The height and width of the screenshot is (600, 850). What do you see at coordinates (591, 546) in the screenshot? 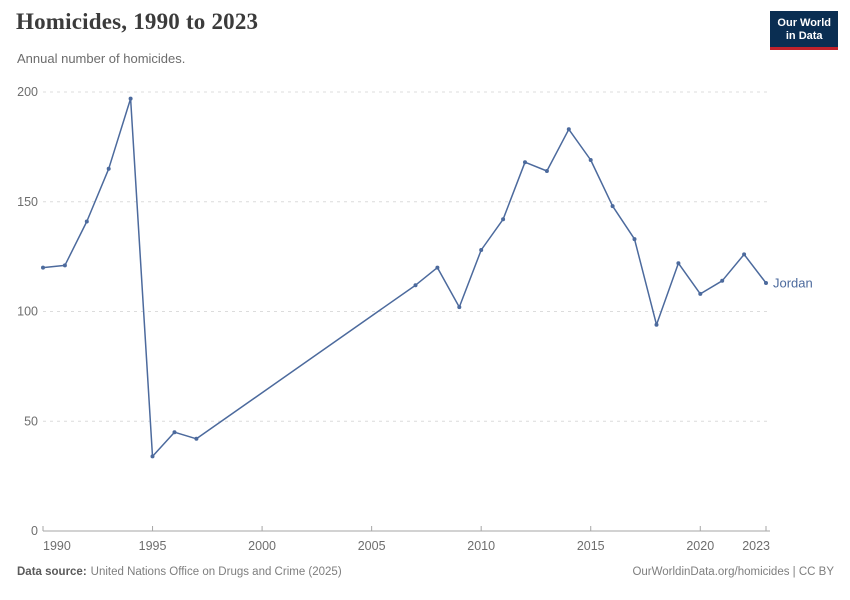
I see `x-tick-label: 2015` at bounding box center [591, 546].